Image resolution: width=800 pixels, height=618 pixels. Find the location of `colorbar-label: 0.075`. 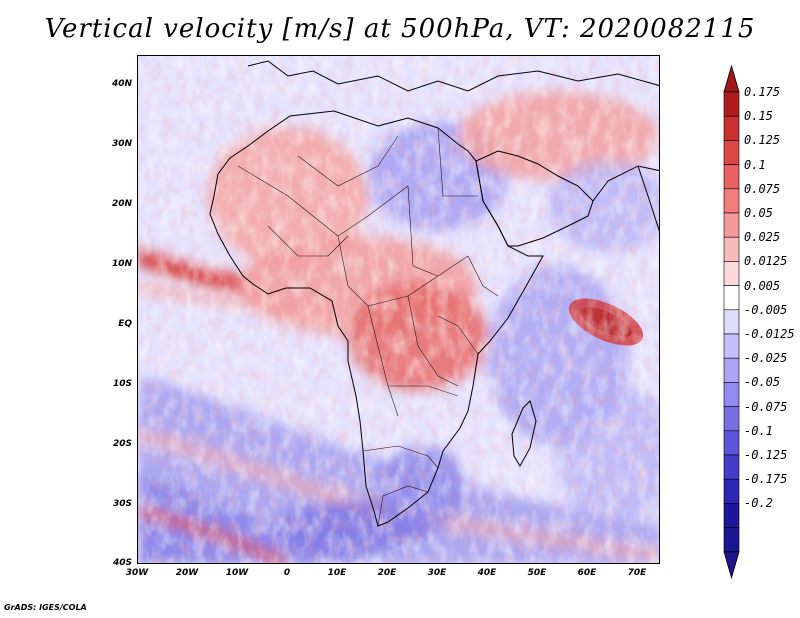

colorbar-label: 0.075 is located at coordinates (762, 188).